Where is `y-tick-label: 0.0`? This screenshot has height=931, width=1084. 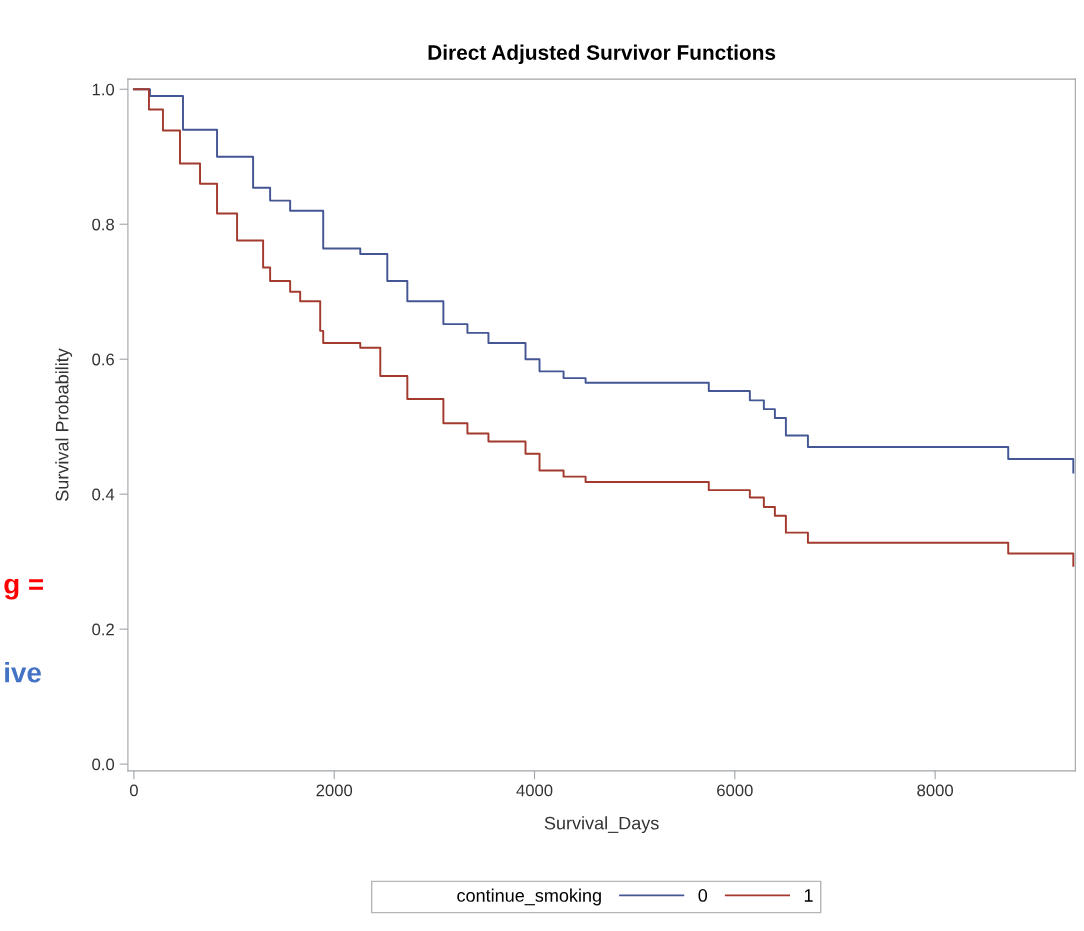 y-tick-label: 0.0 is located at coordinates (103, 764).